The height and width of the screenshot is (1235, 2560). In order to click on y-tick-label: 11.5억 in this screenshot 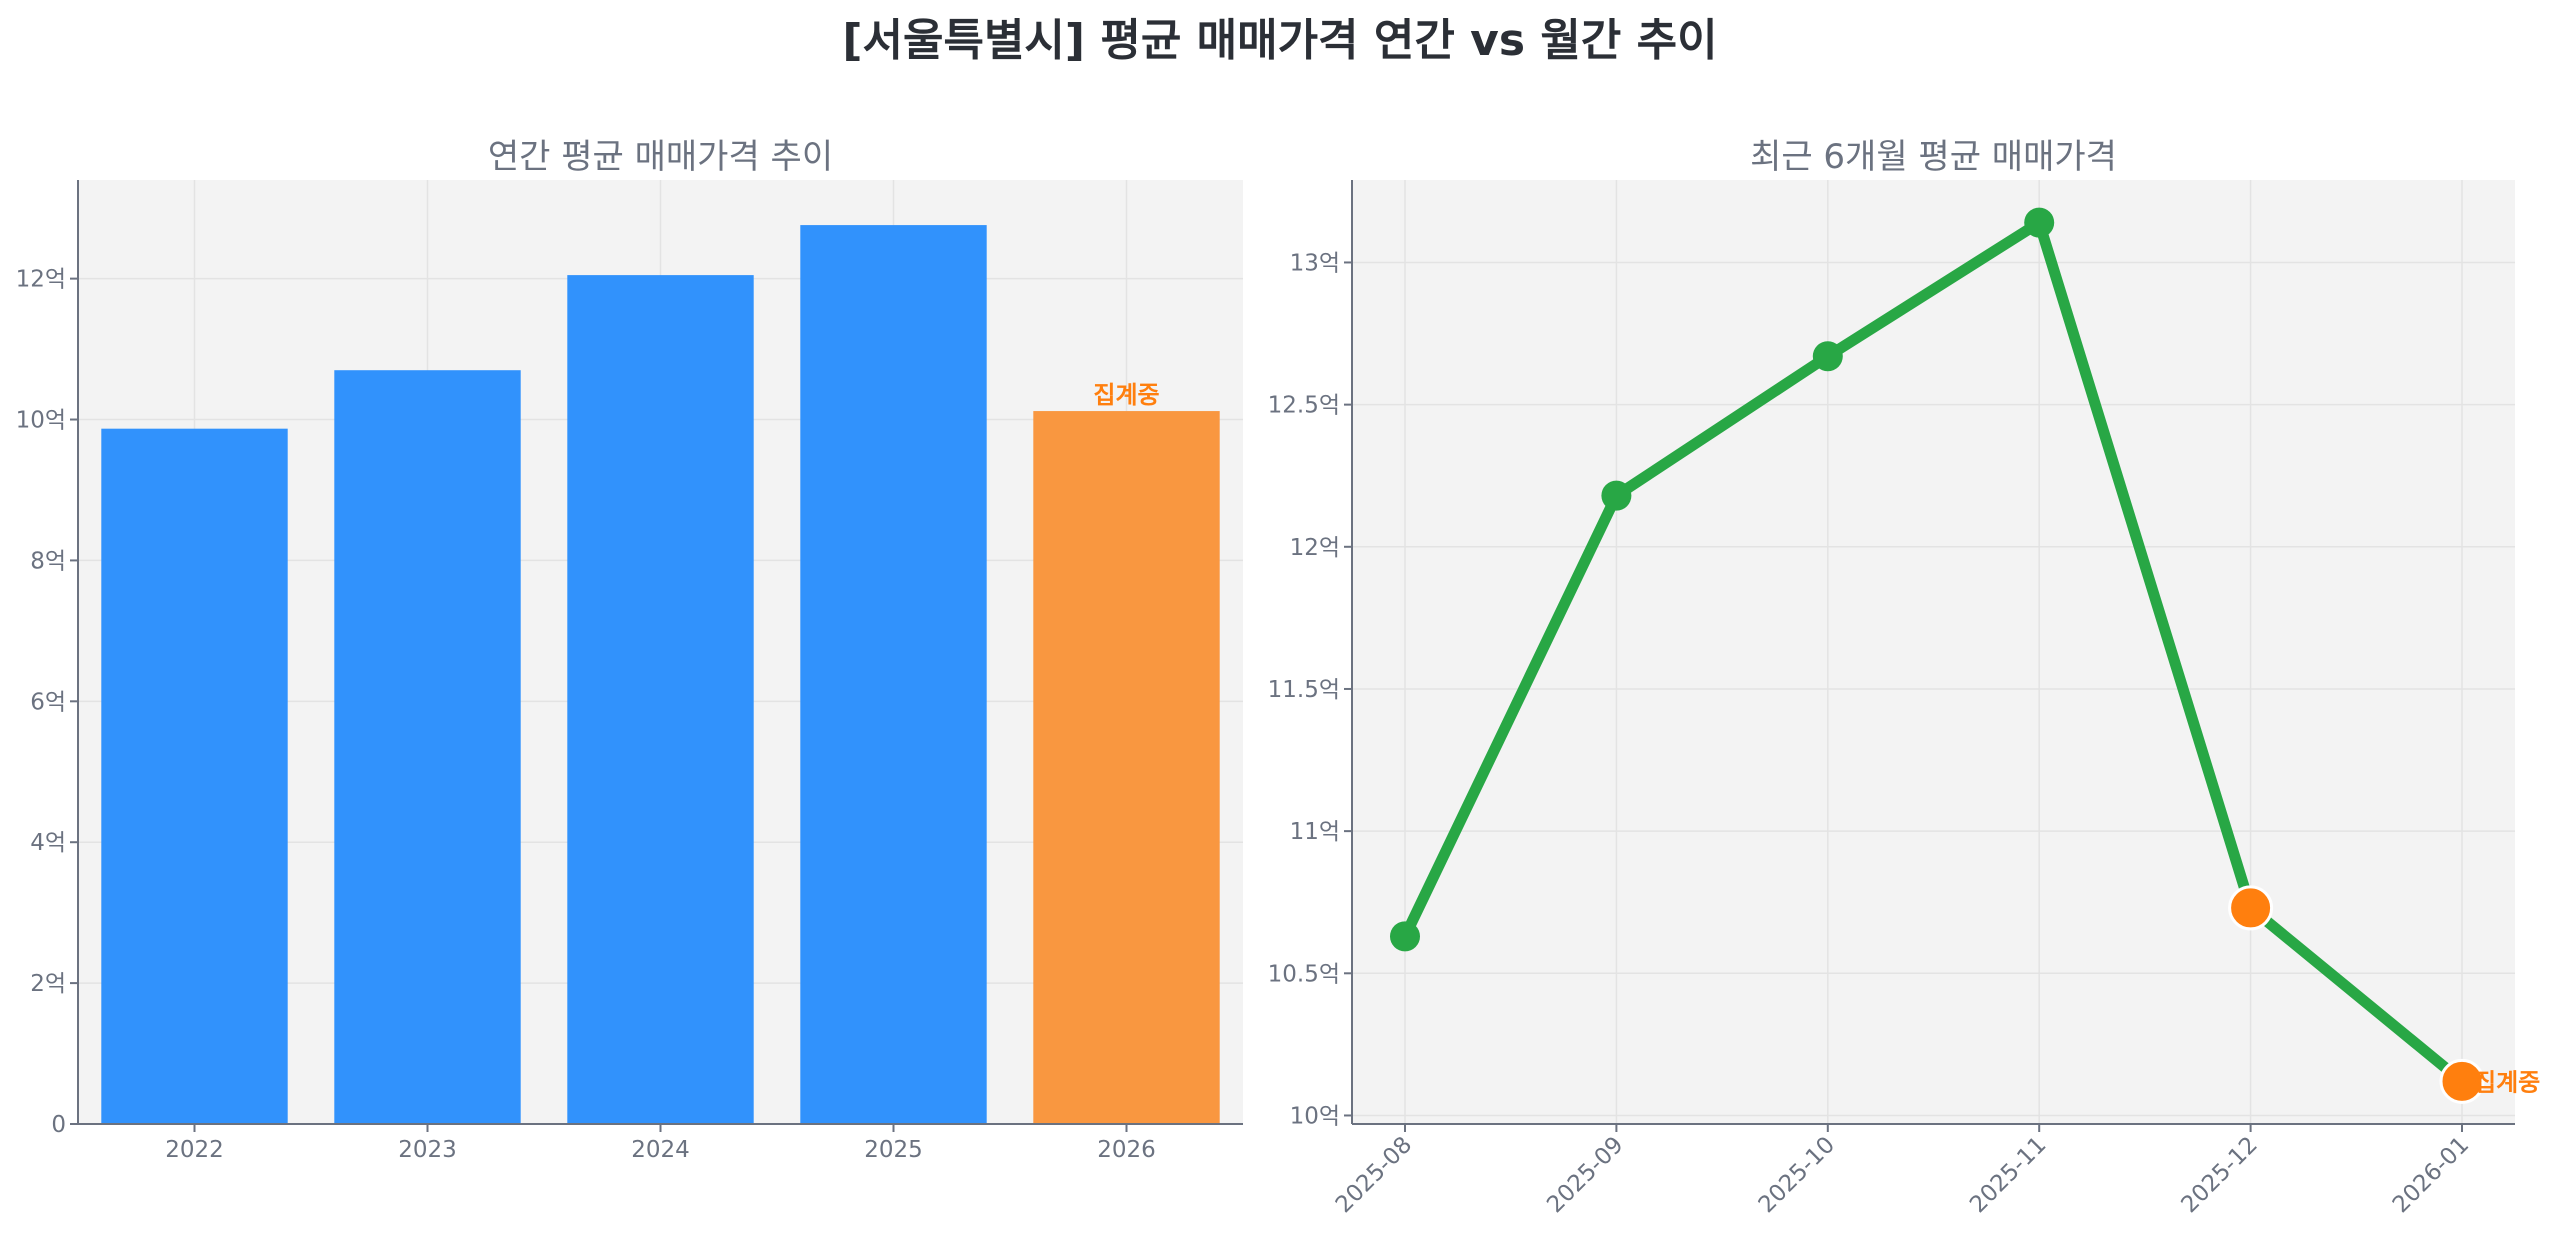, I will do `click(1304, 690)`.